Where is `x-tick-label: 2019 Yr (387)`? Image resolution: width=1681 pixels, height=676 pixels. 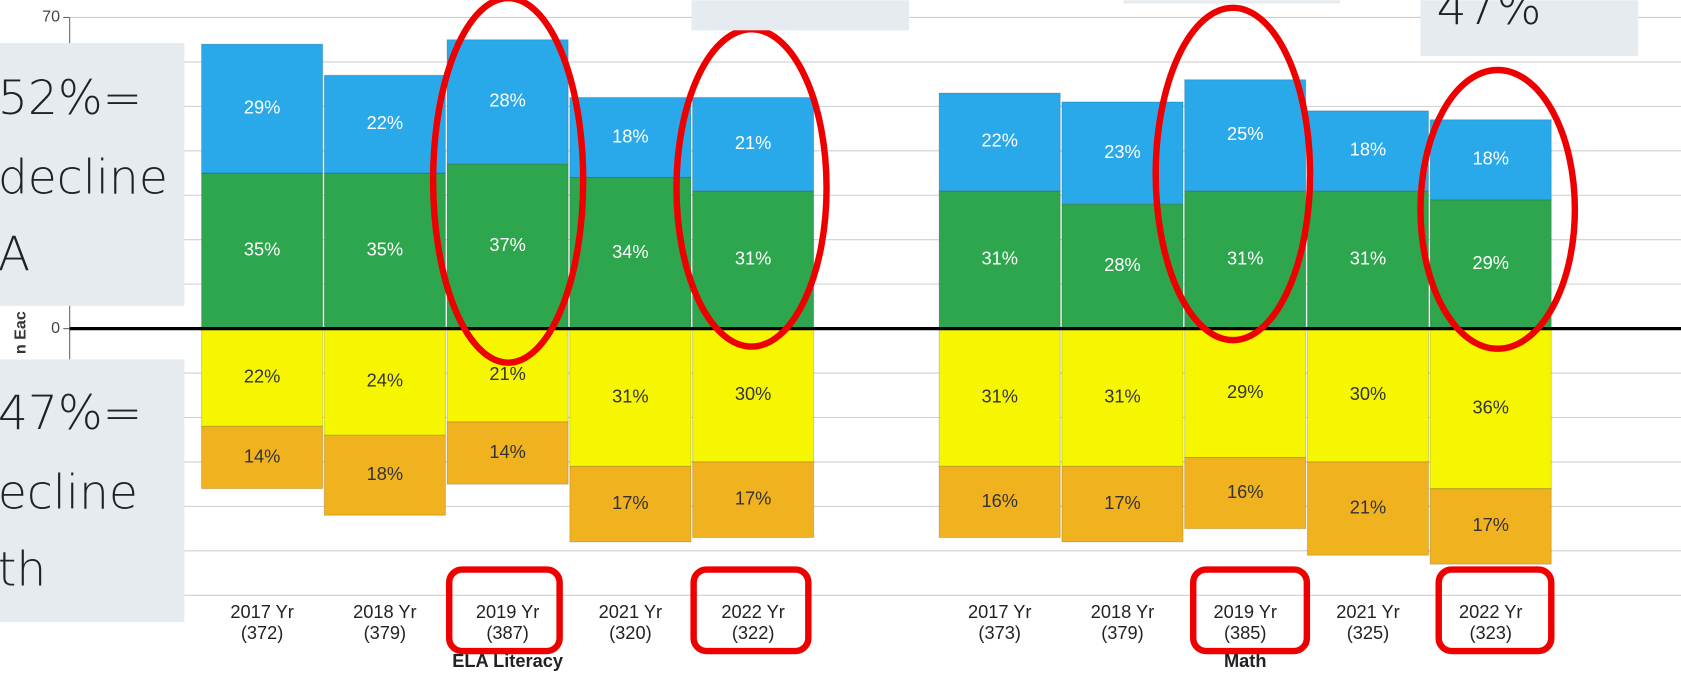
x-tick-label: 2019 Yr (387) is located at coordinates (507, 622).